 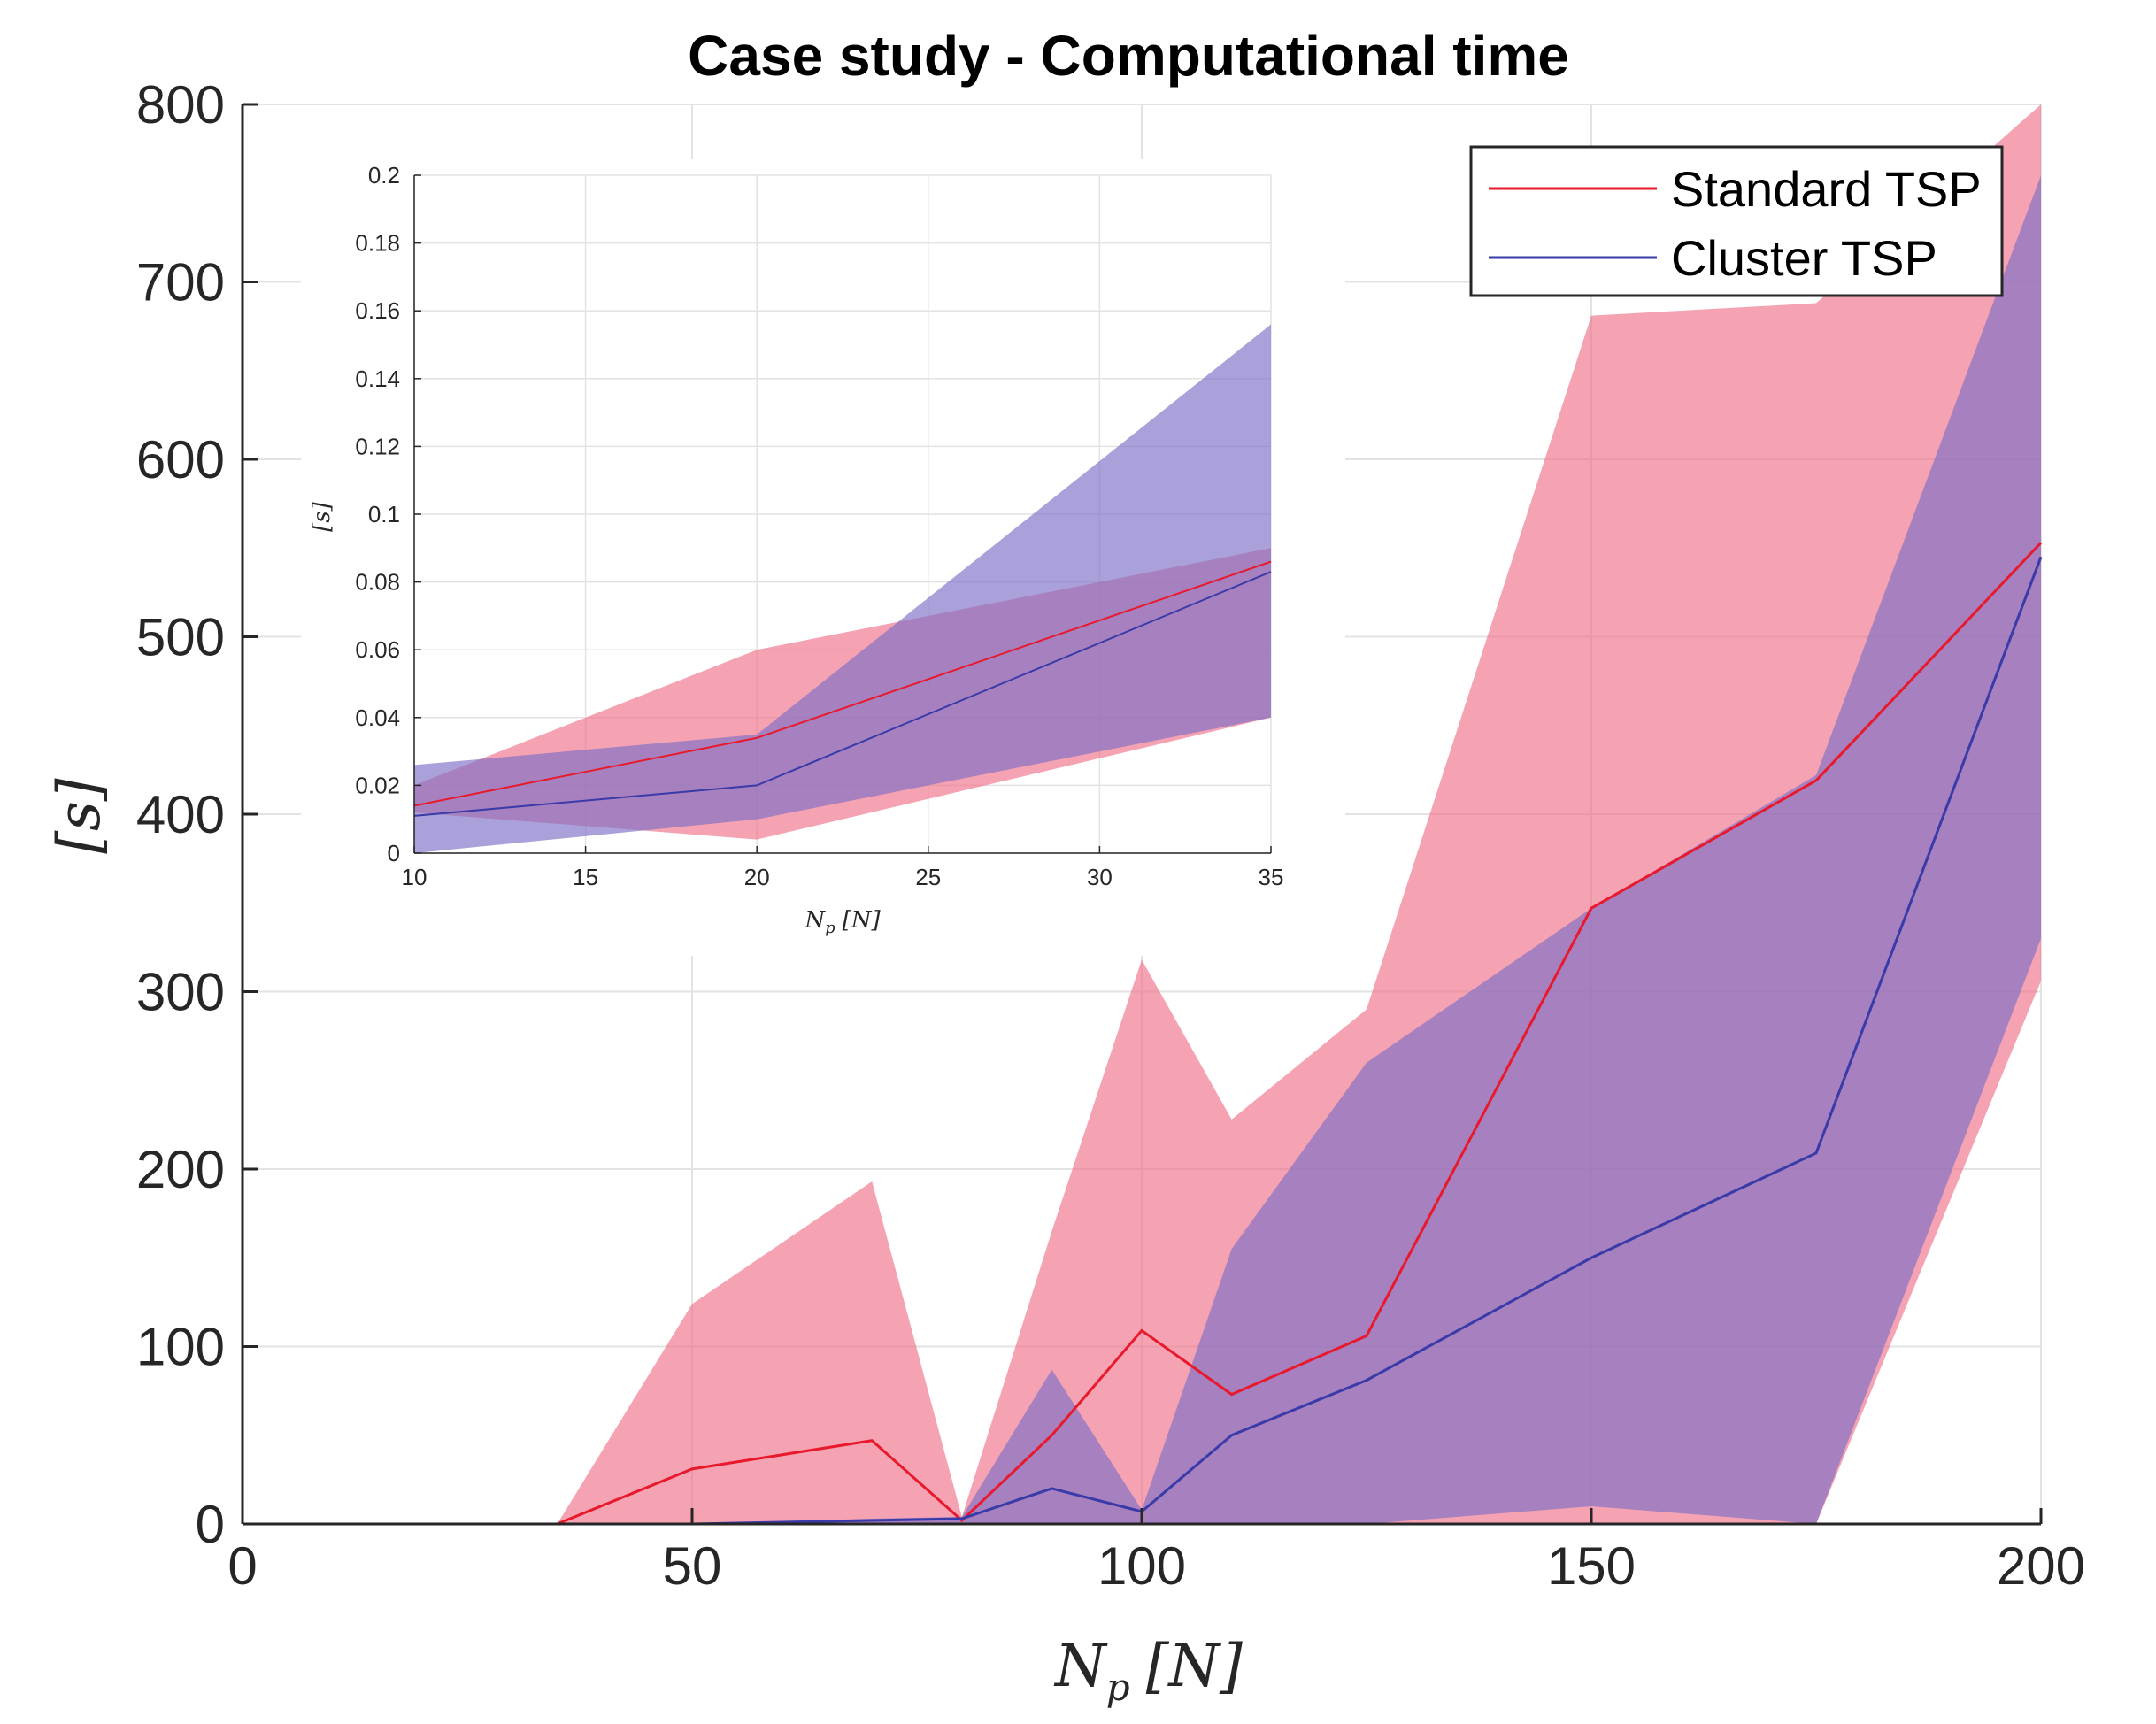 What do you see at coordinates (1129, 56) in the screenshot?
I see `chart-title: Case study - Computational time` at bounding box center [1129, 56].